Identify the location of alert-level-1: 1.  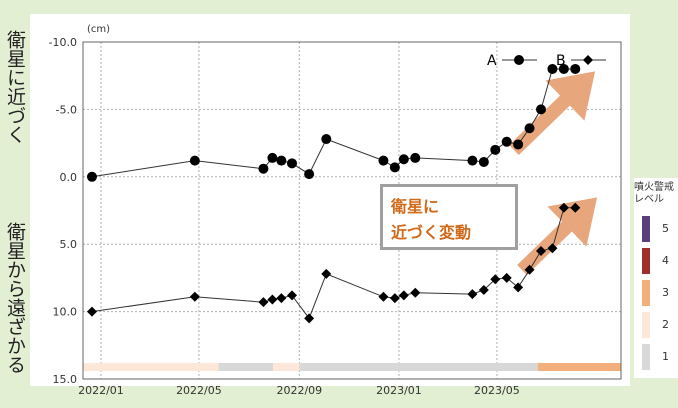
(659, 357).